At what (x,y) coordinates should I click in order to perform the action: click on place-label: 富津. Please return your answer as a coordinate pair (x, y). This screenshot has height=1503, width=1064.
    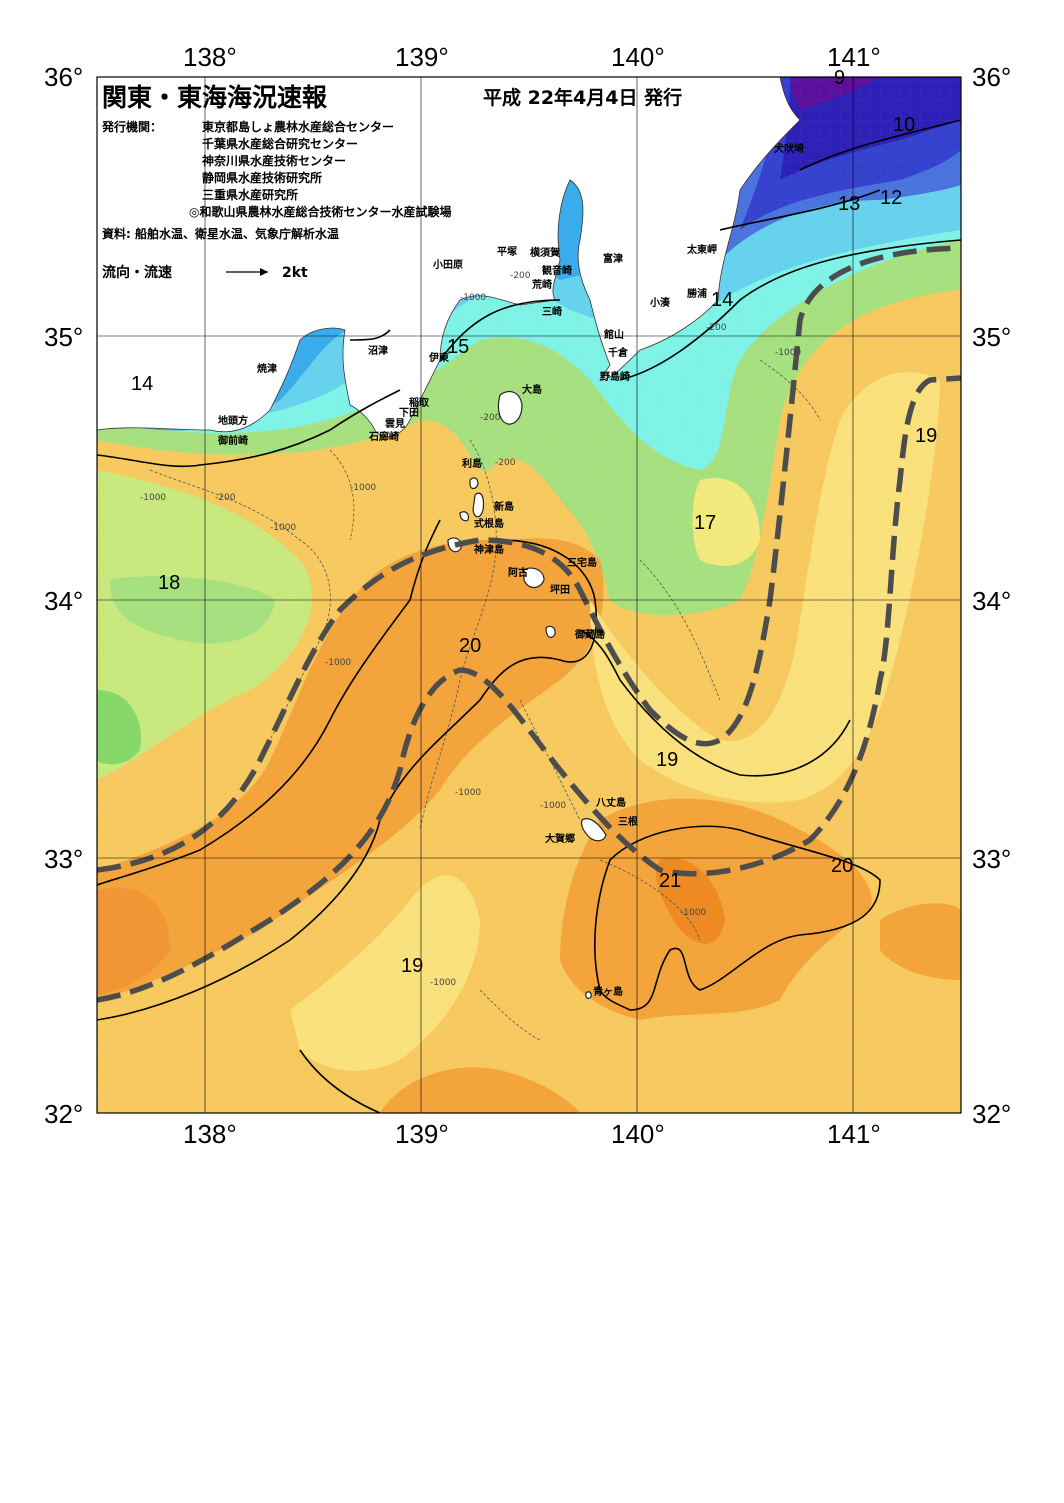
    Looking at the image, I should click on (613, 258).